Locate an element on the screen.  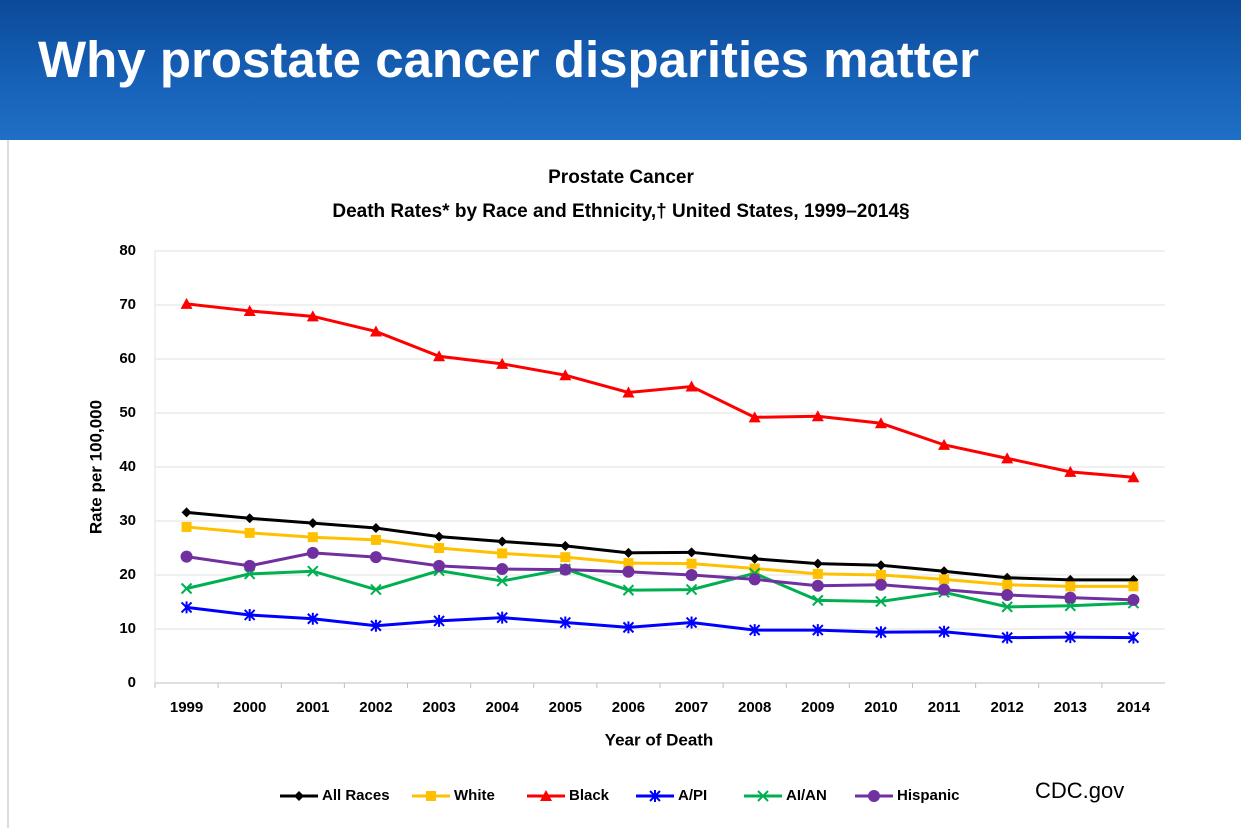
y-tick-label: 30 is located at coordinates (127, 520).